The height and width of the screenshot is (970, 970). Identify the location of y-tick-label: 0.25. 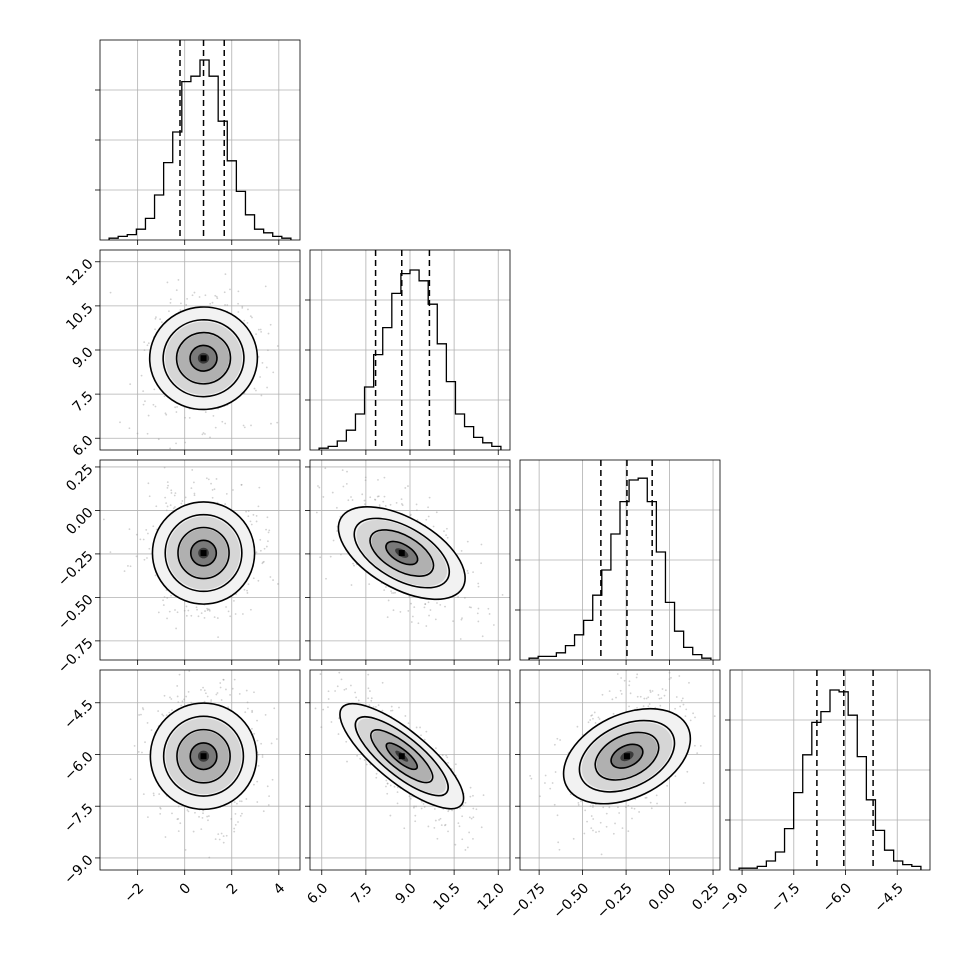
(79, 477).